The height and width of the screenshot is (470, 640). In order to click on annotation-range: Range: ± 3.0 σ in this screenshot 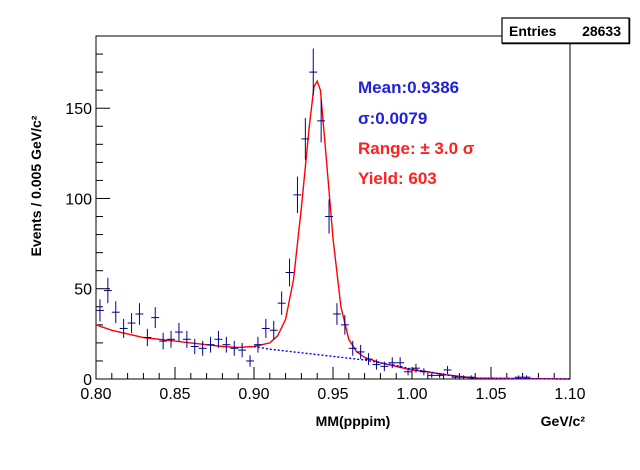, I will do `click(416, 148)`.